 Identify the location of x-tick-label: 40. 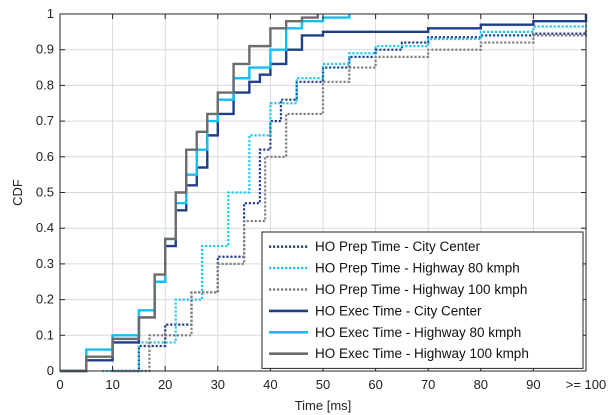
(270, 384).